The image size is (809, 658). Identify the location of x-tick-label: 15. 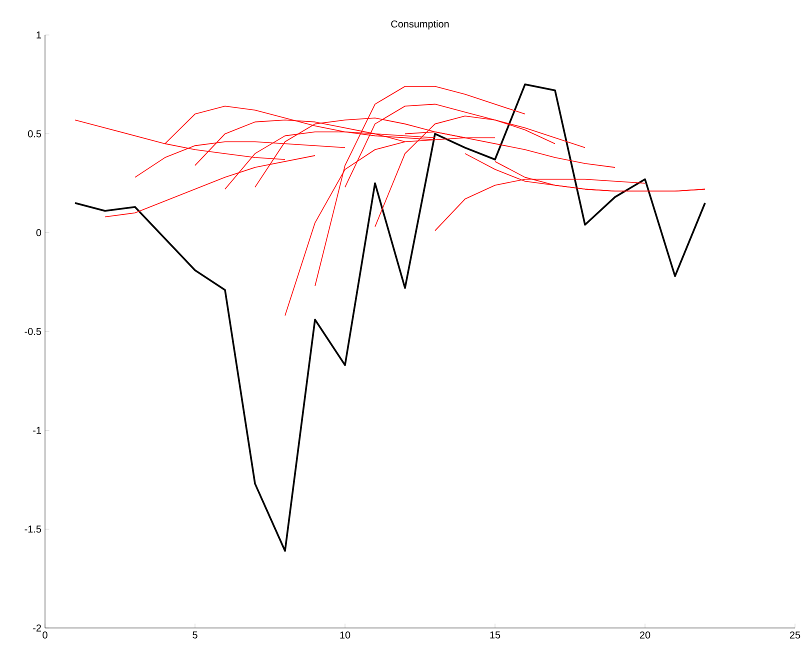
(495, 635).